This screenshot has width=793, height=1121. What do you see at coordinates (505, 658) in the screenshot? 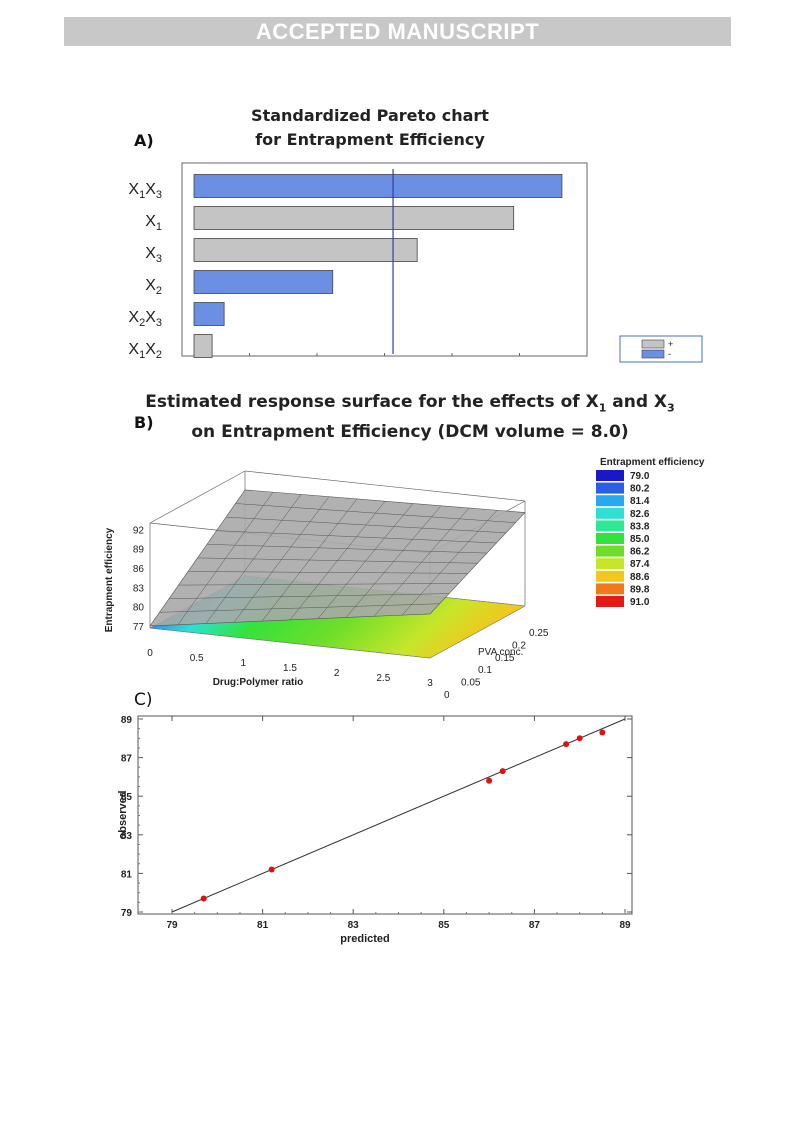
I see `y-tick-label: 0.15` at bounding box center [505, 658].